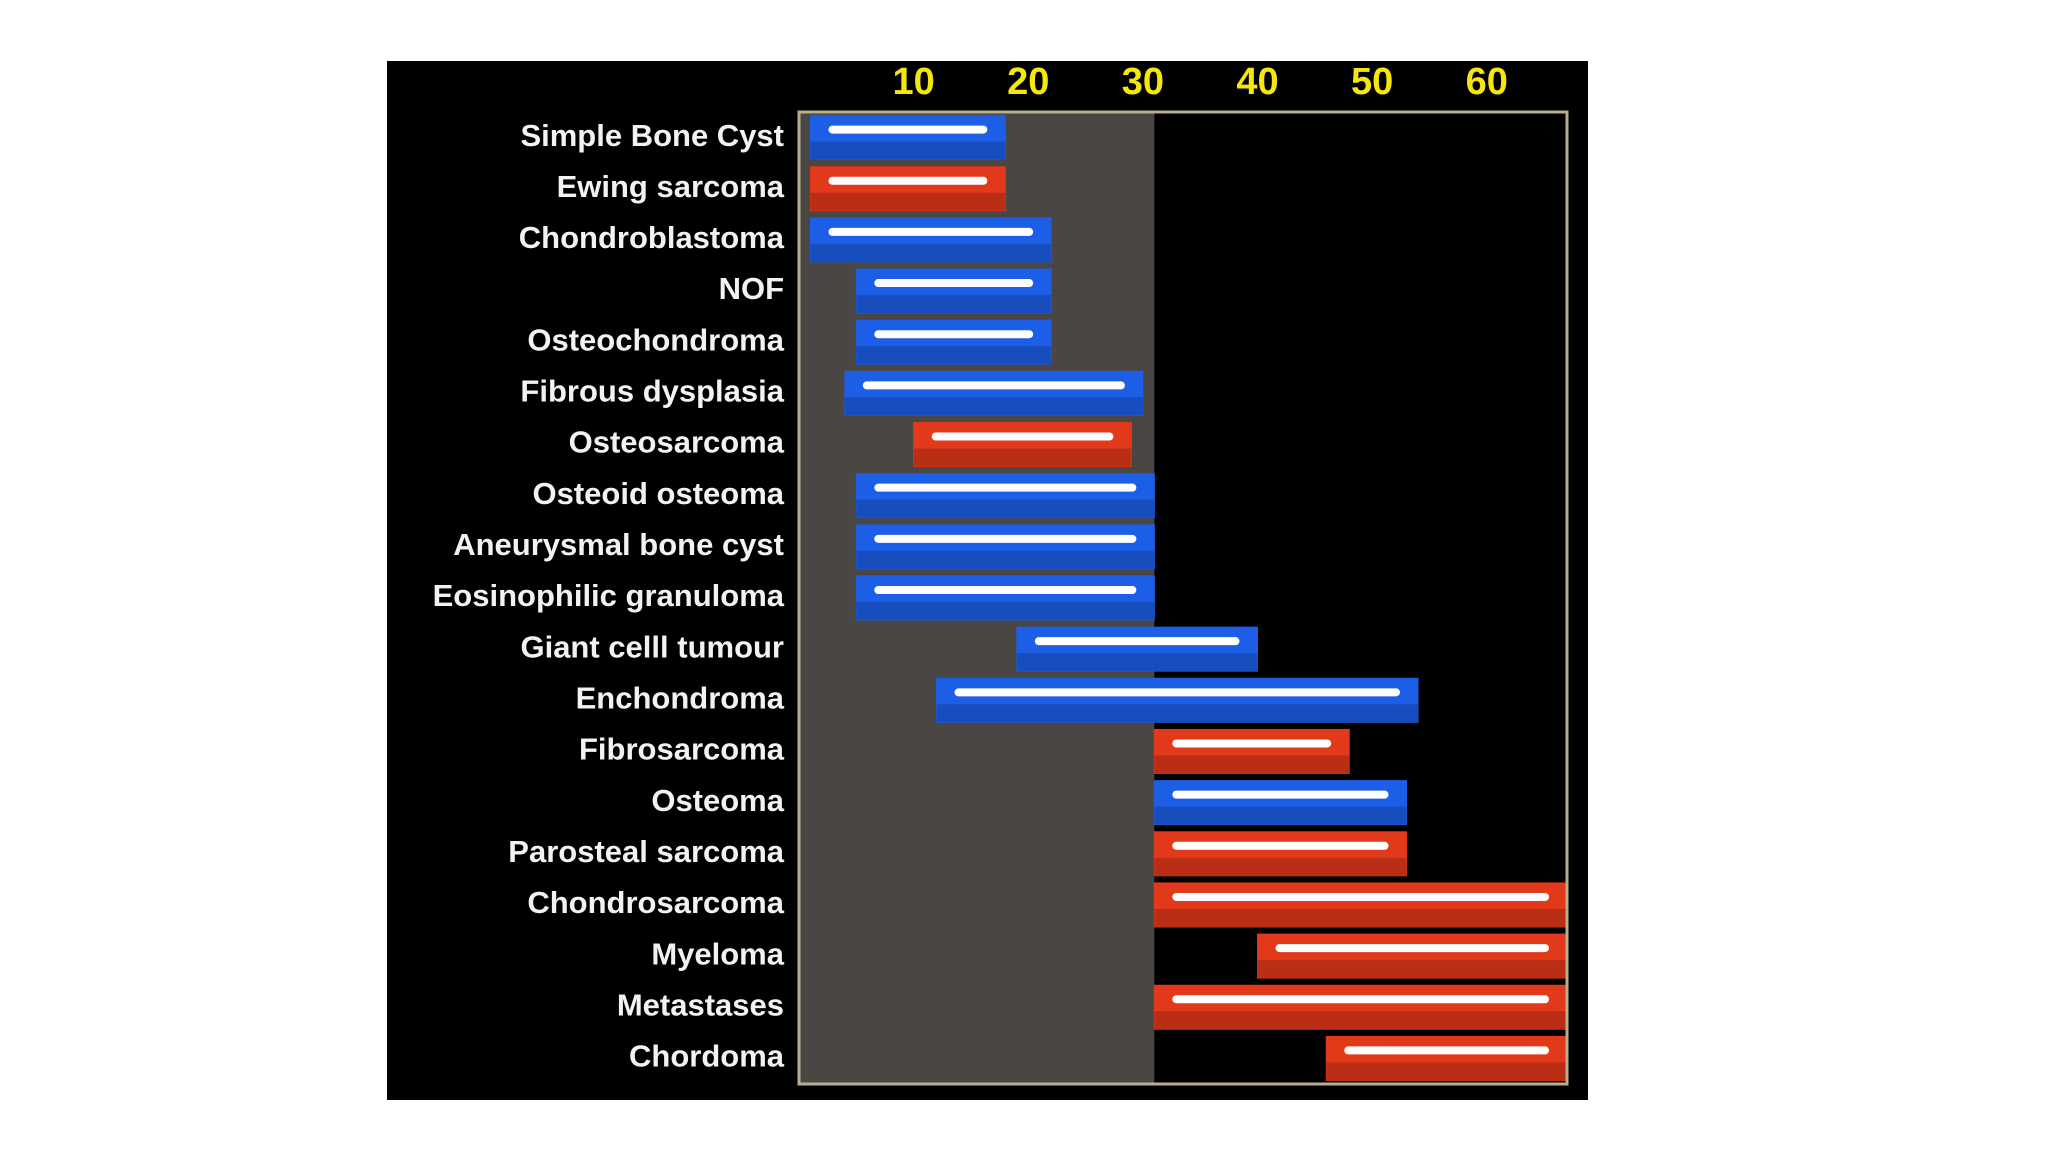 The height and width of the screenshot is (1152, 2048). What do you see at coordinates (680, 698) in the screenshot?
I see `y-category-label: Enchondroma` at bounding box center [680, 698].